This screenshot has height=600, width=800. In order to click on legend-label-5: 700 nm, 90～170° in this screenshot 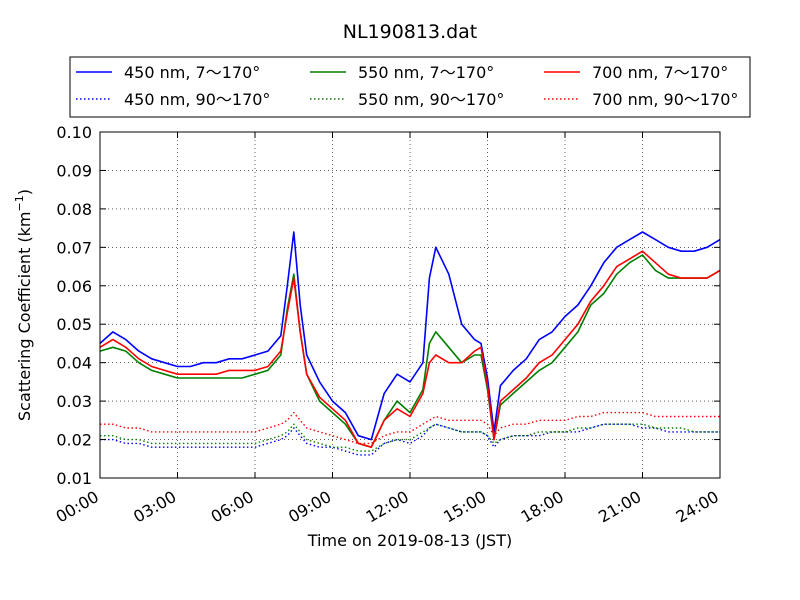, I will do `click(665, 99)`.